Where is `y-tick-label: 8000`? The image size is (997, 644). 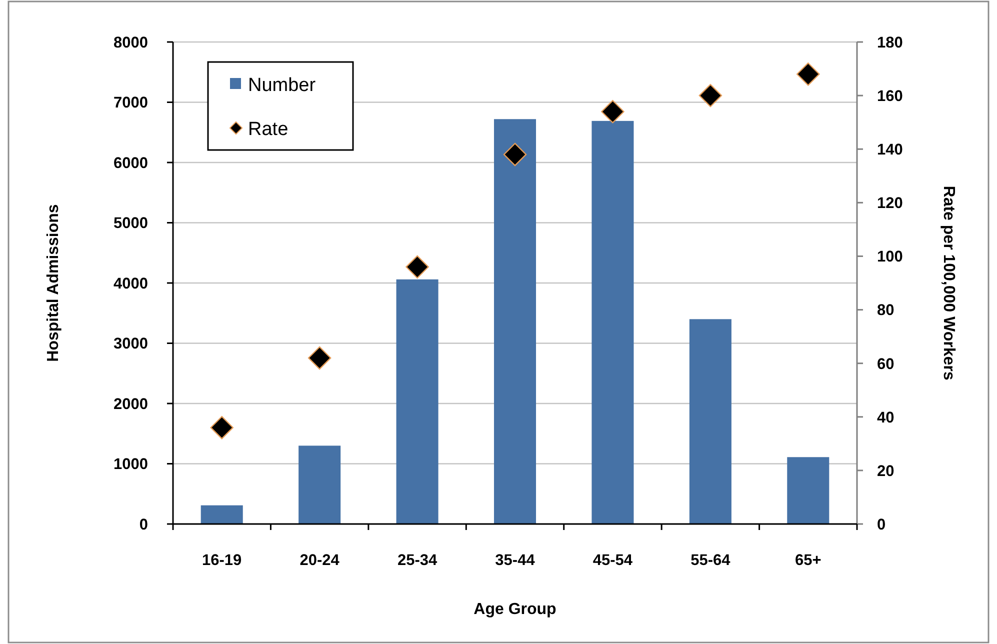 y-tick-label: 8000 is located at coordinates (131, 43).